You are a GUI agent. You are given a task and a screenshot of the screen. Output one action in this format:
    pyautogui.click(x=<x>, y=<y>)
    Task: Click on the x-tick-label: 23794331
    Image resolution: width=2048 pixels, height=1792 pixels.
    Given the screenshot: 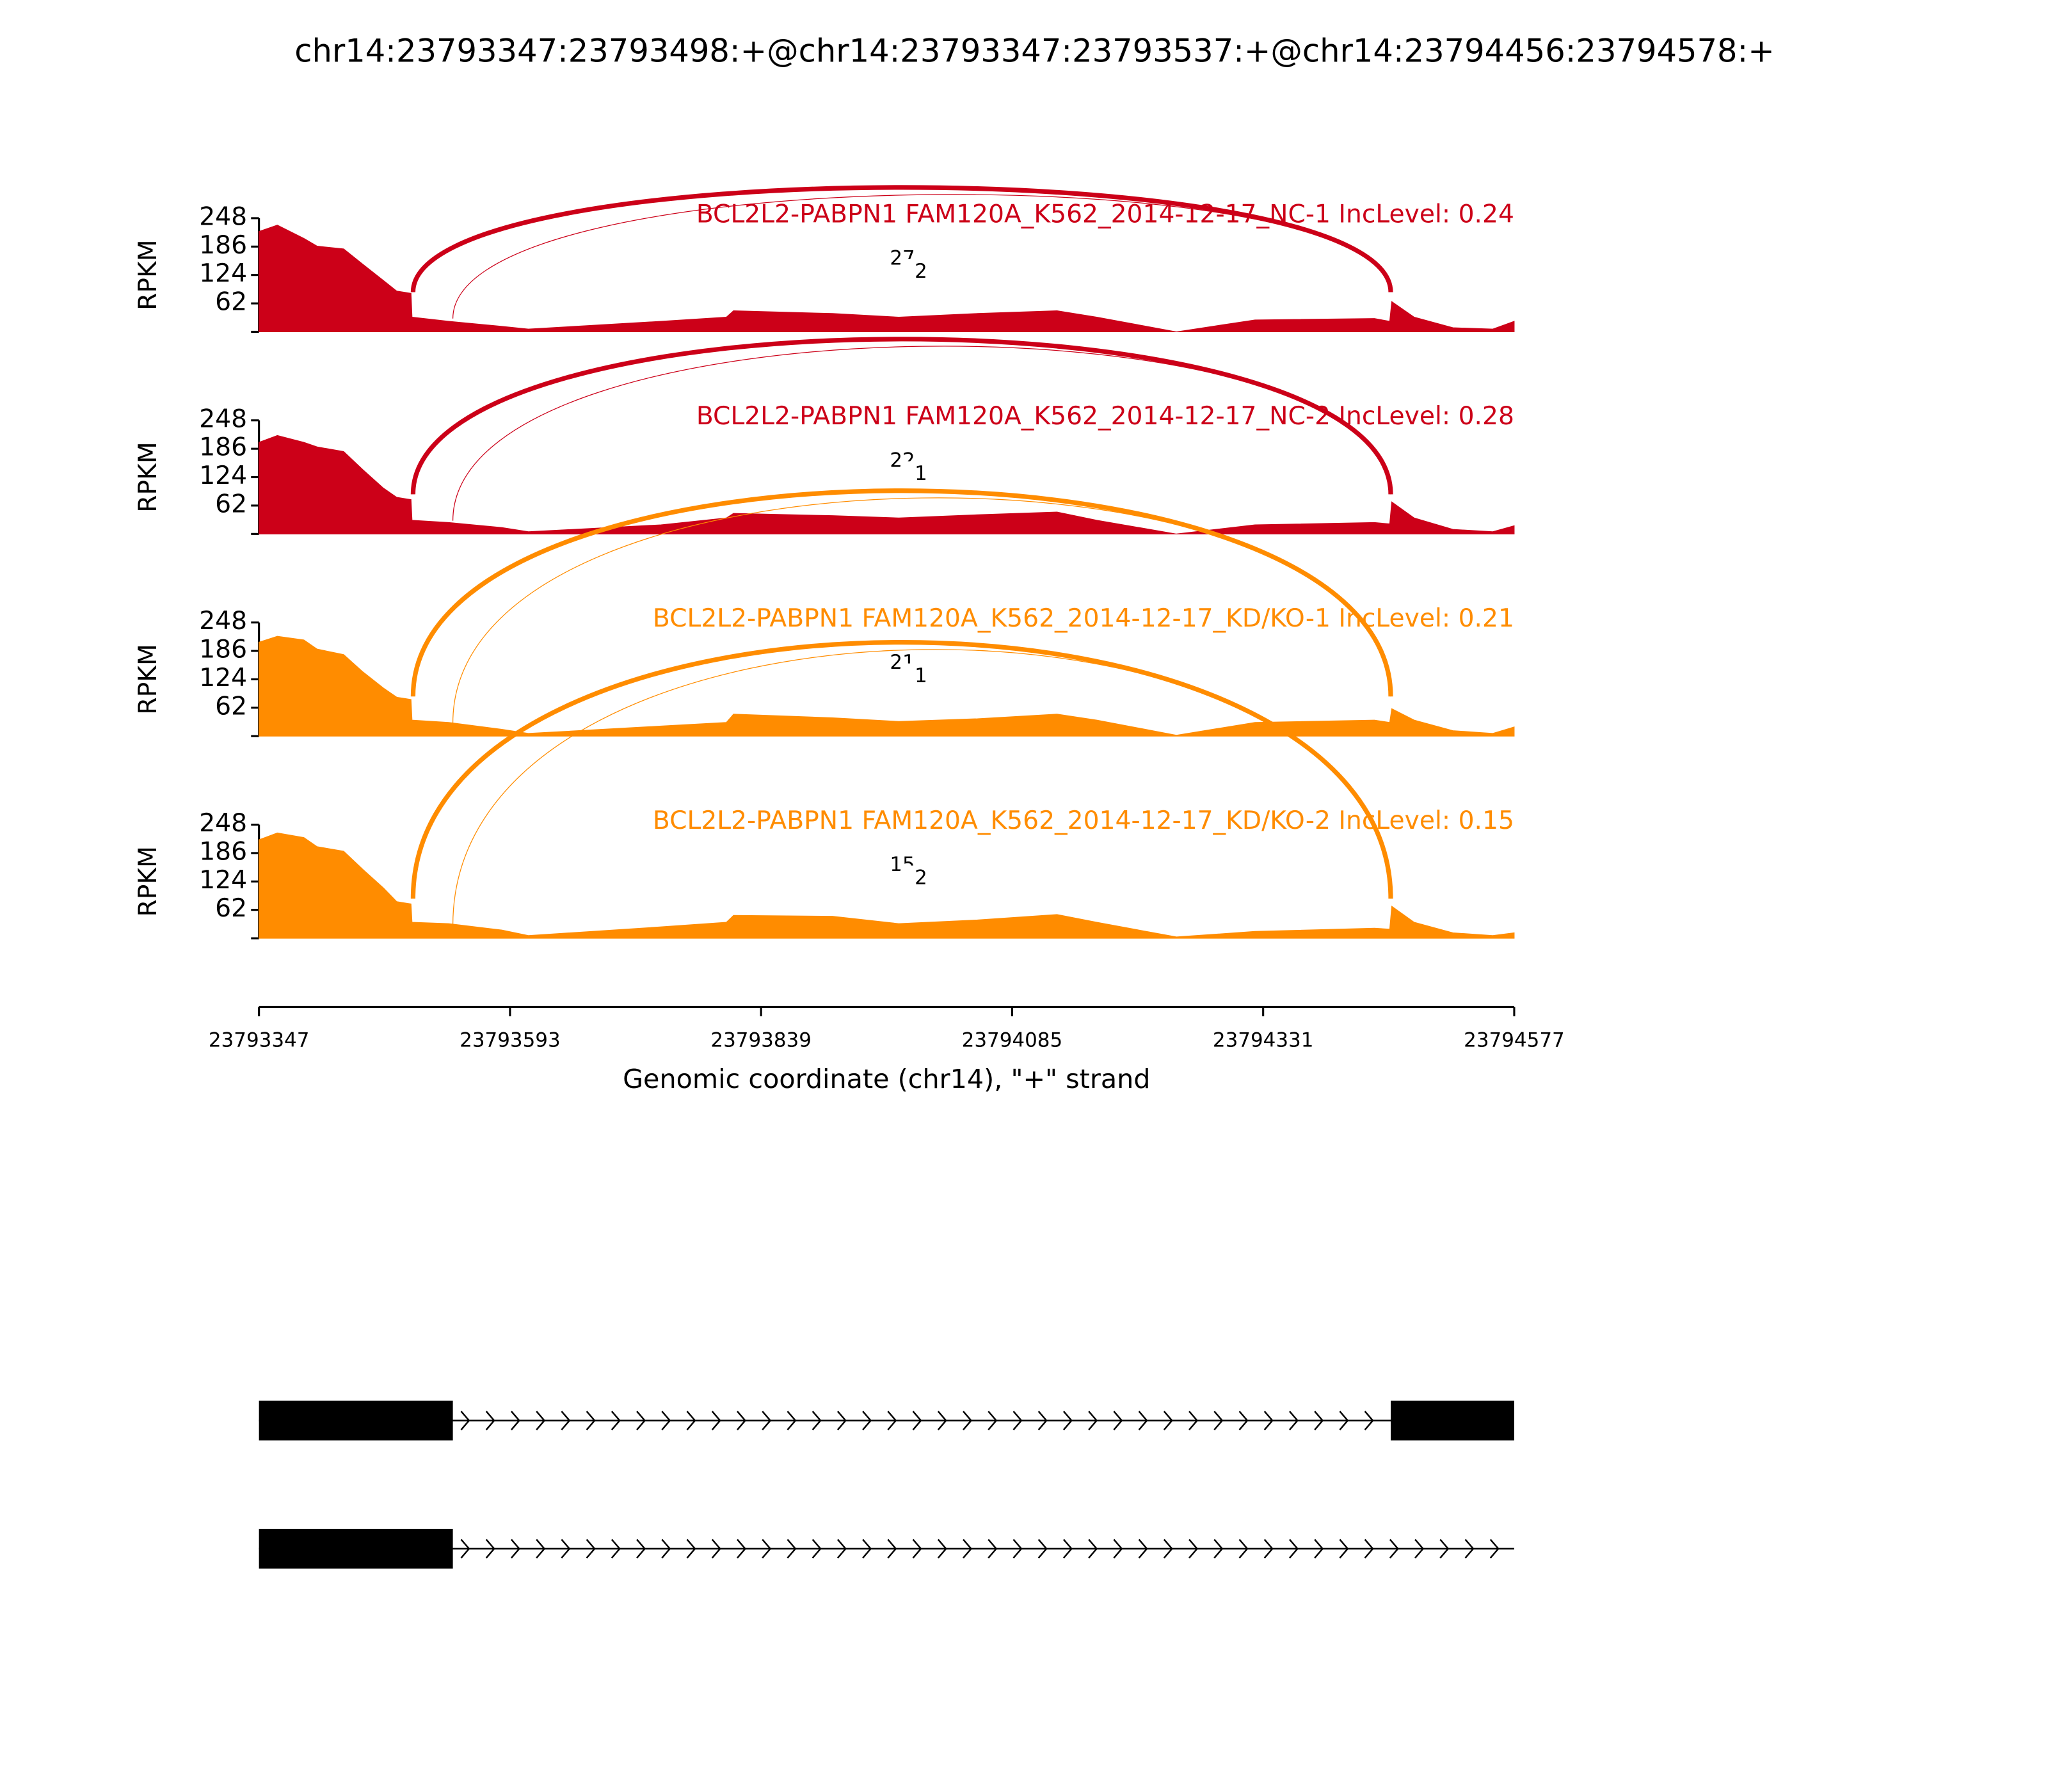 What is the action you would take?
    pyautogui.click(x=1263, y=1040)
    